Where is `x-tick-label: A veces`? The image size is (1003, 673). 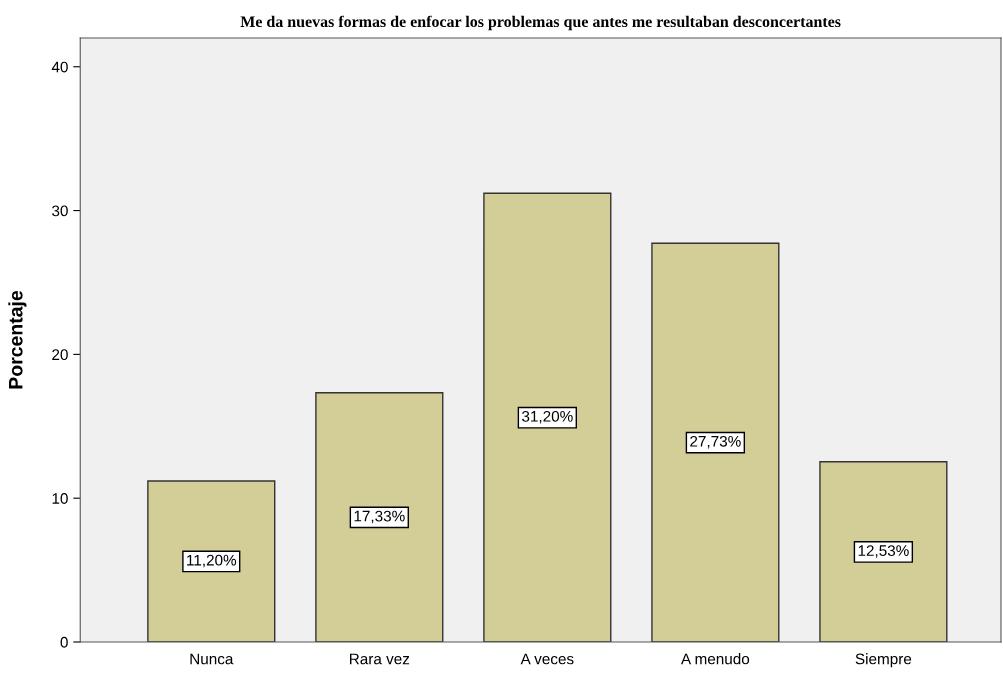 x-tick-label: A veces is located at coordinates (547, 659).